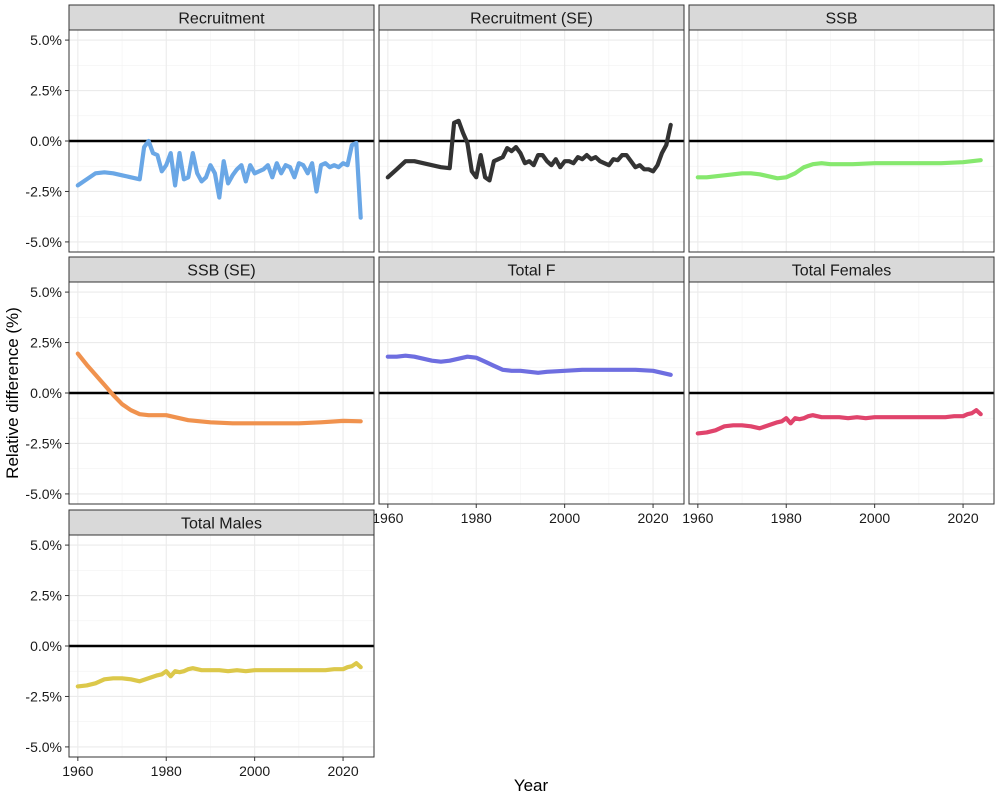 Image resolution: width=1000 pixels, height=805 pixels. Describe the element at coordinates (841, 141) in the screenshot. I see `panel-border-ssb` at that location.